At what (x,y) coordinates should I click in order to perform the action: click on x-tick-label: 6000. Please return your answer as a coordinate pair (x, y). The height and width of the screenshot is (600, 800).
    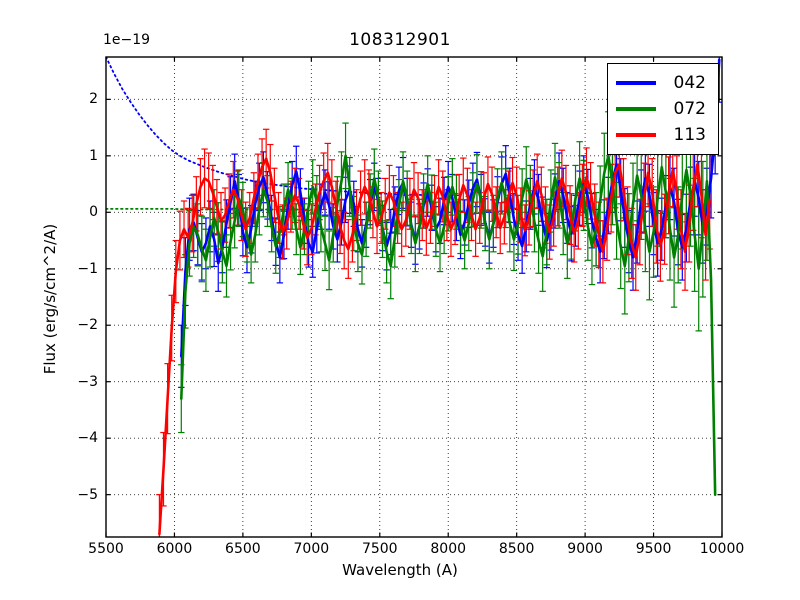
    Looking at the image, I should click on (174, 549).